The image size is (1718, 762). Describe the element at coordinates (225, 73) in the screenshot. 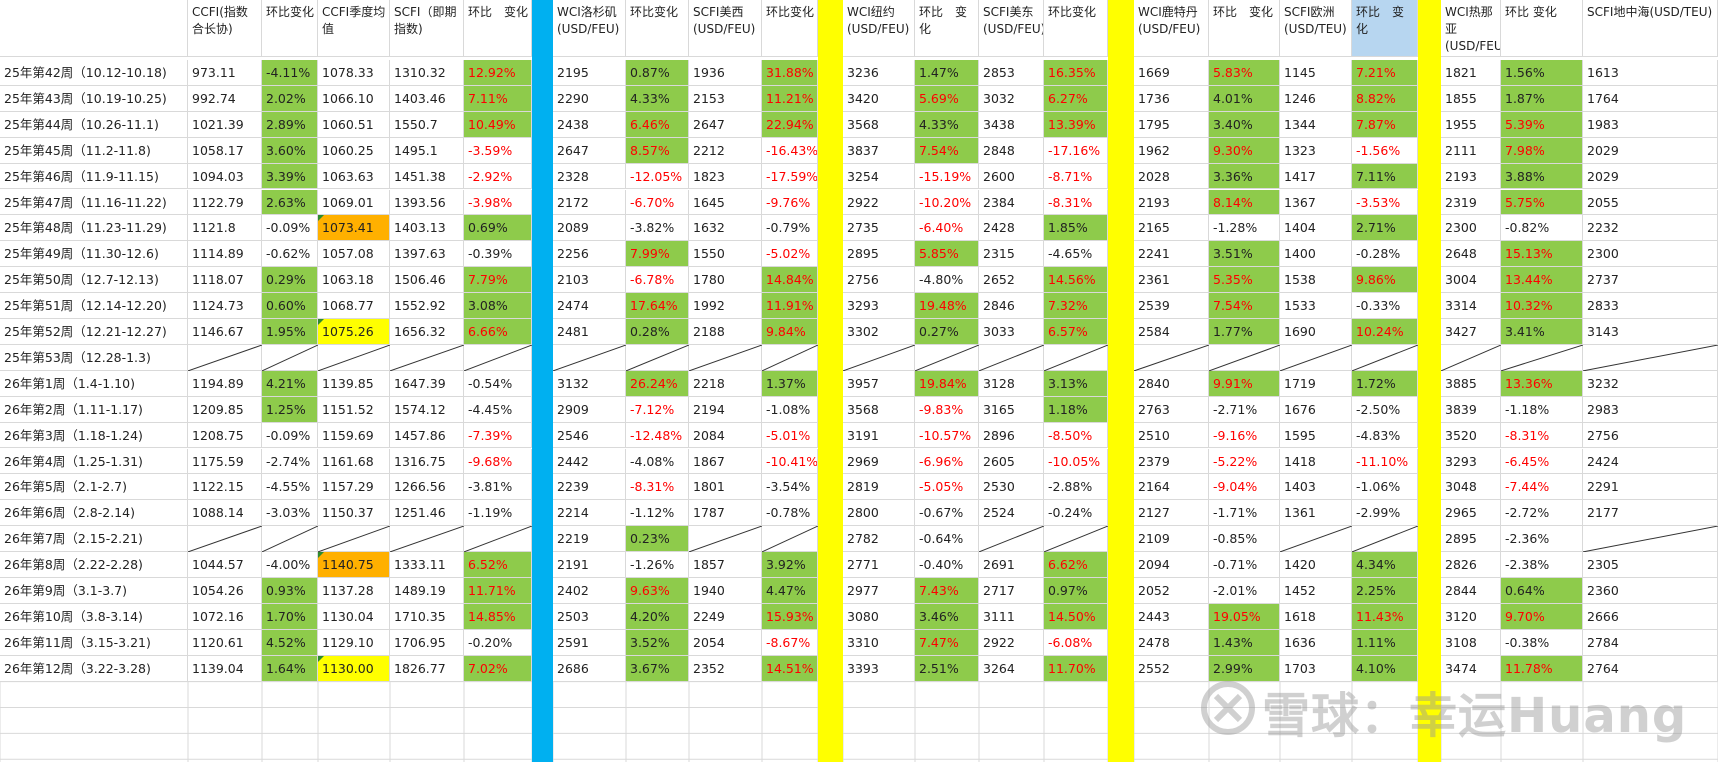

I see `data-cell: 973.11` at that location.